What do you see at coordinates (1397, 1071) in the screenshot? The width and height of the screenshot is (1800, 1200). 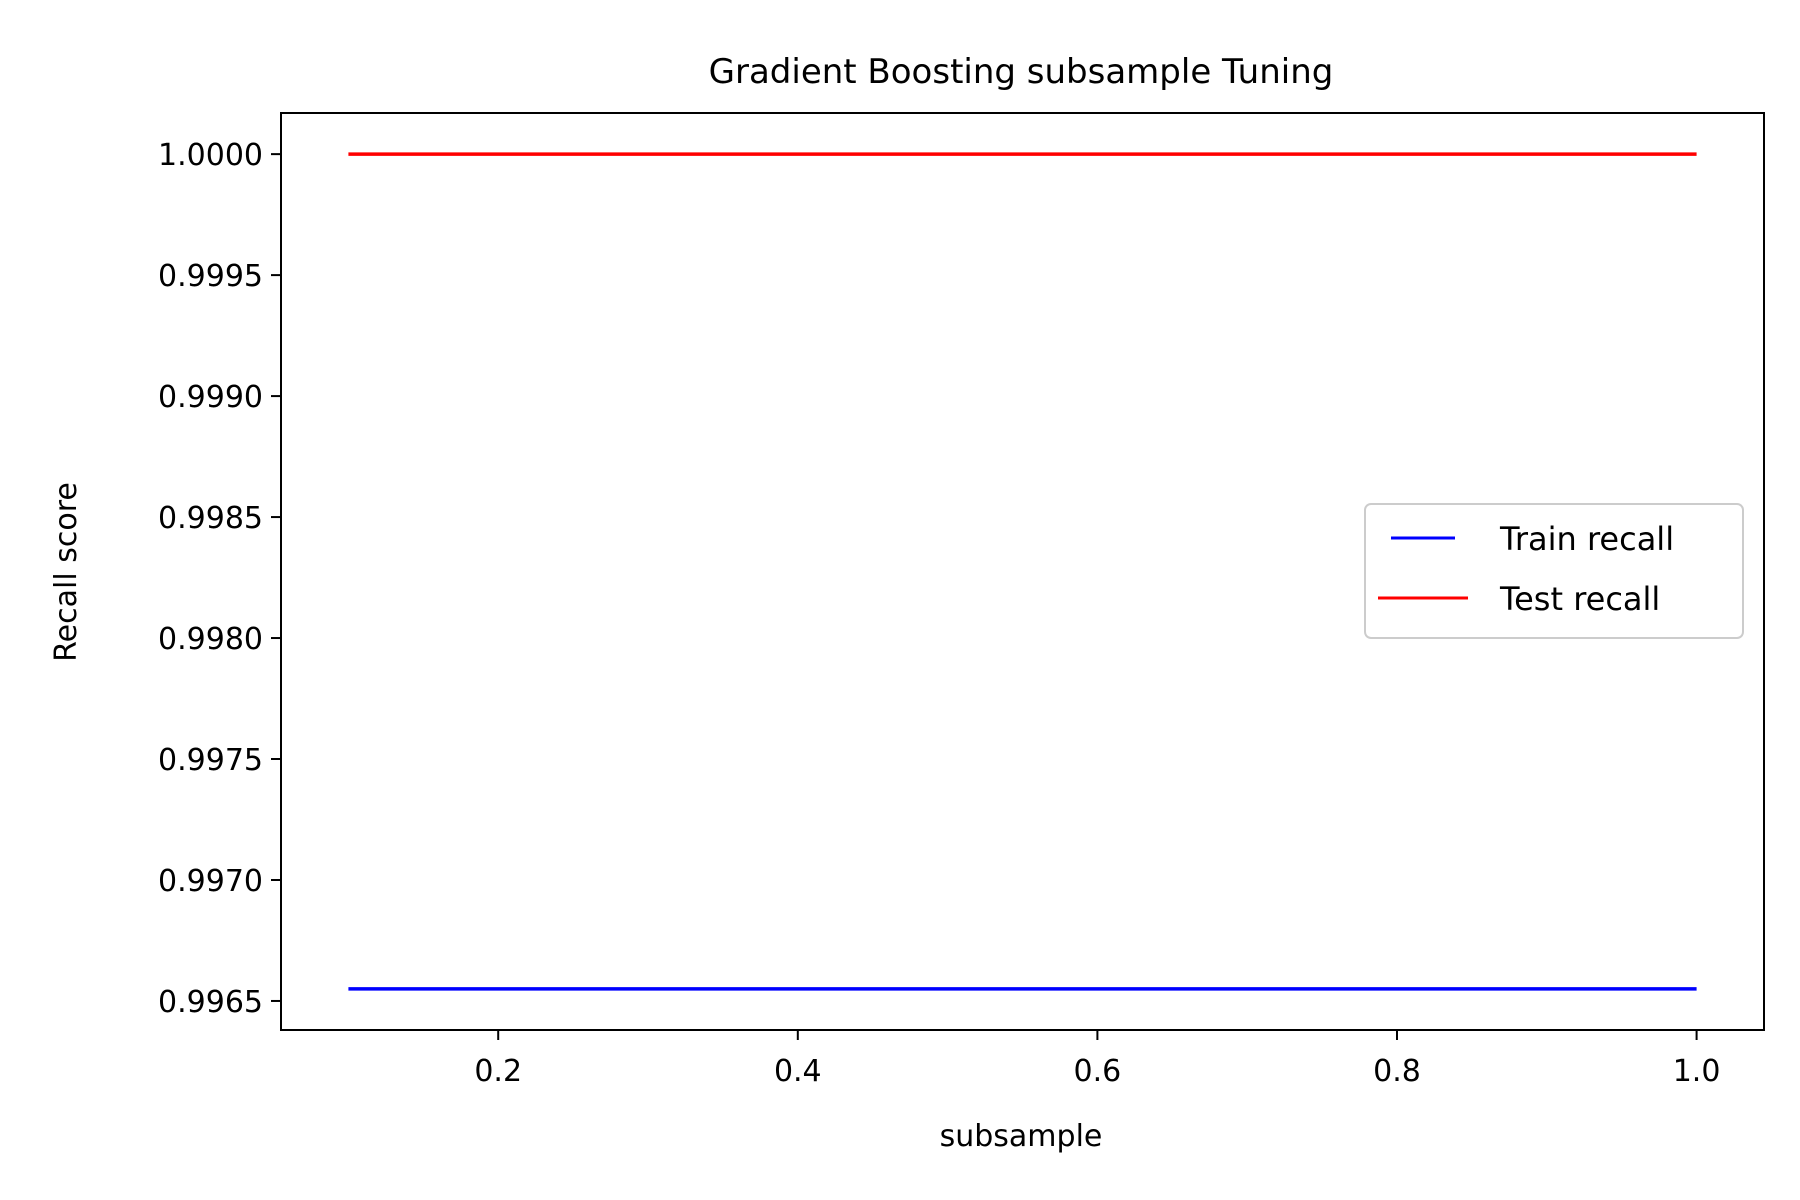 I see `x-tick-label: 0.8` at bounding box center [1397, 1071].